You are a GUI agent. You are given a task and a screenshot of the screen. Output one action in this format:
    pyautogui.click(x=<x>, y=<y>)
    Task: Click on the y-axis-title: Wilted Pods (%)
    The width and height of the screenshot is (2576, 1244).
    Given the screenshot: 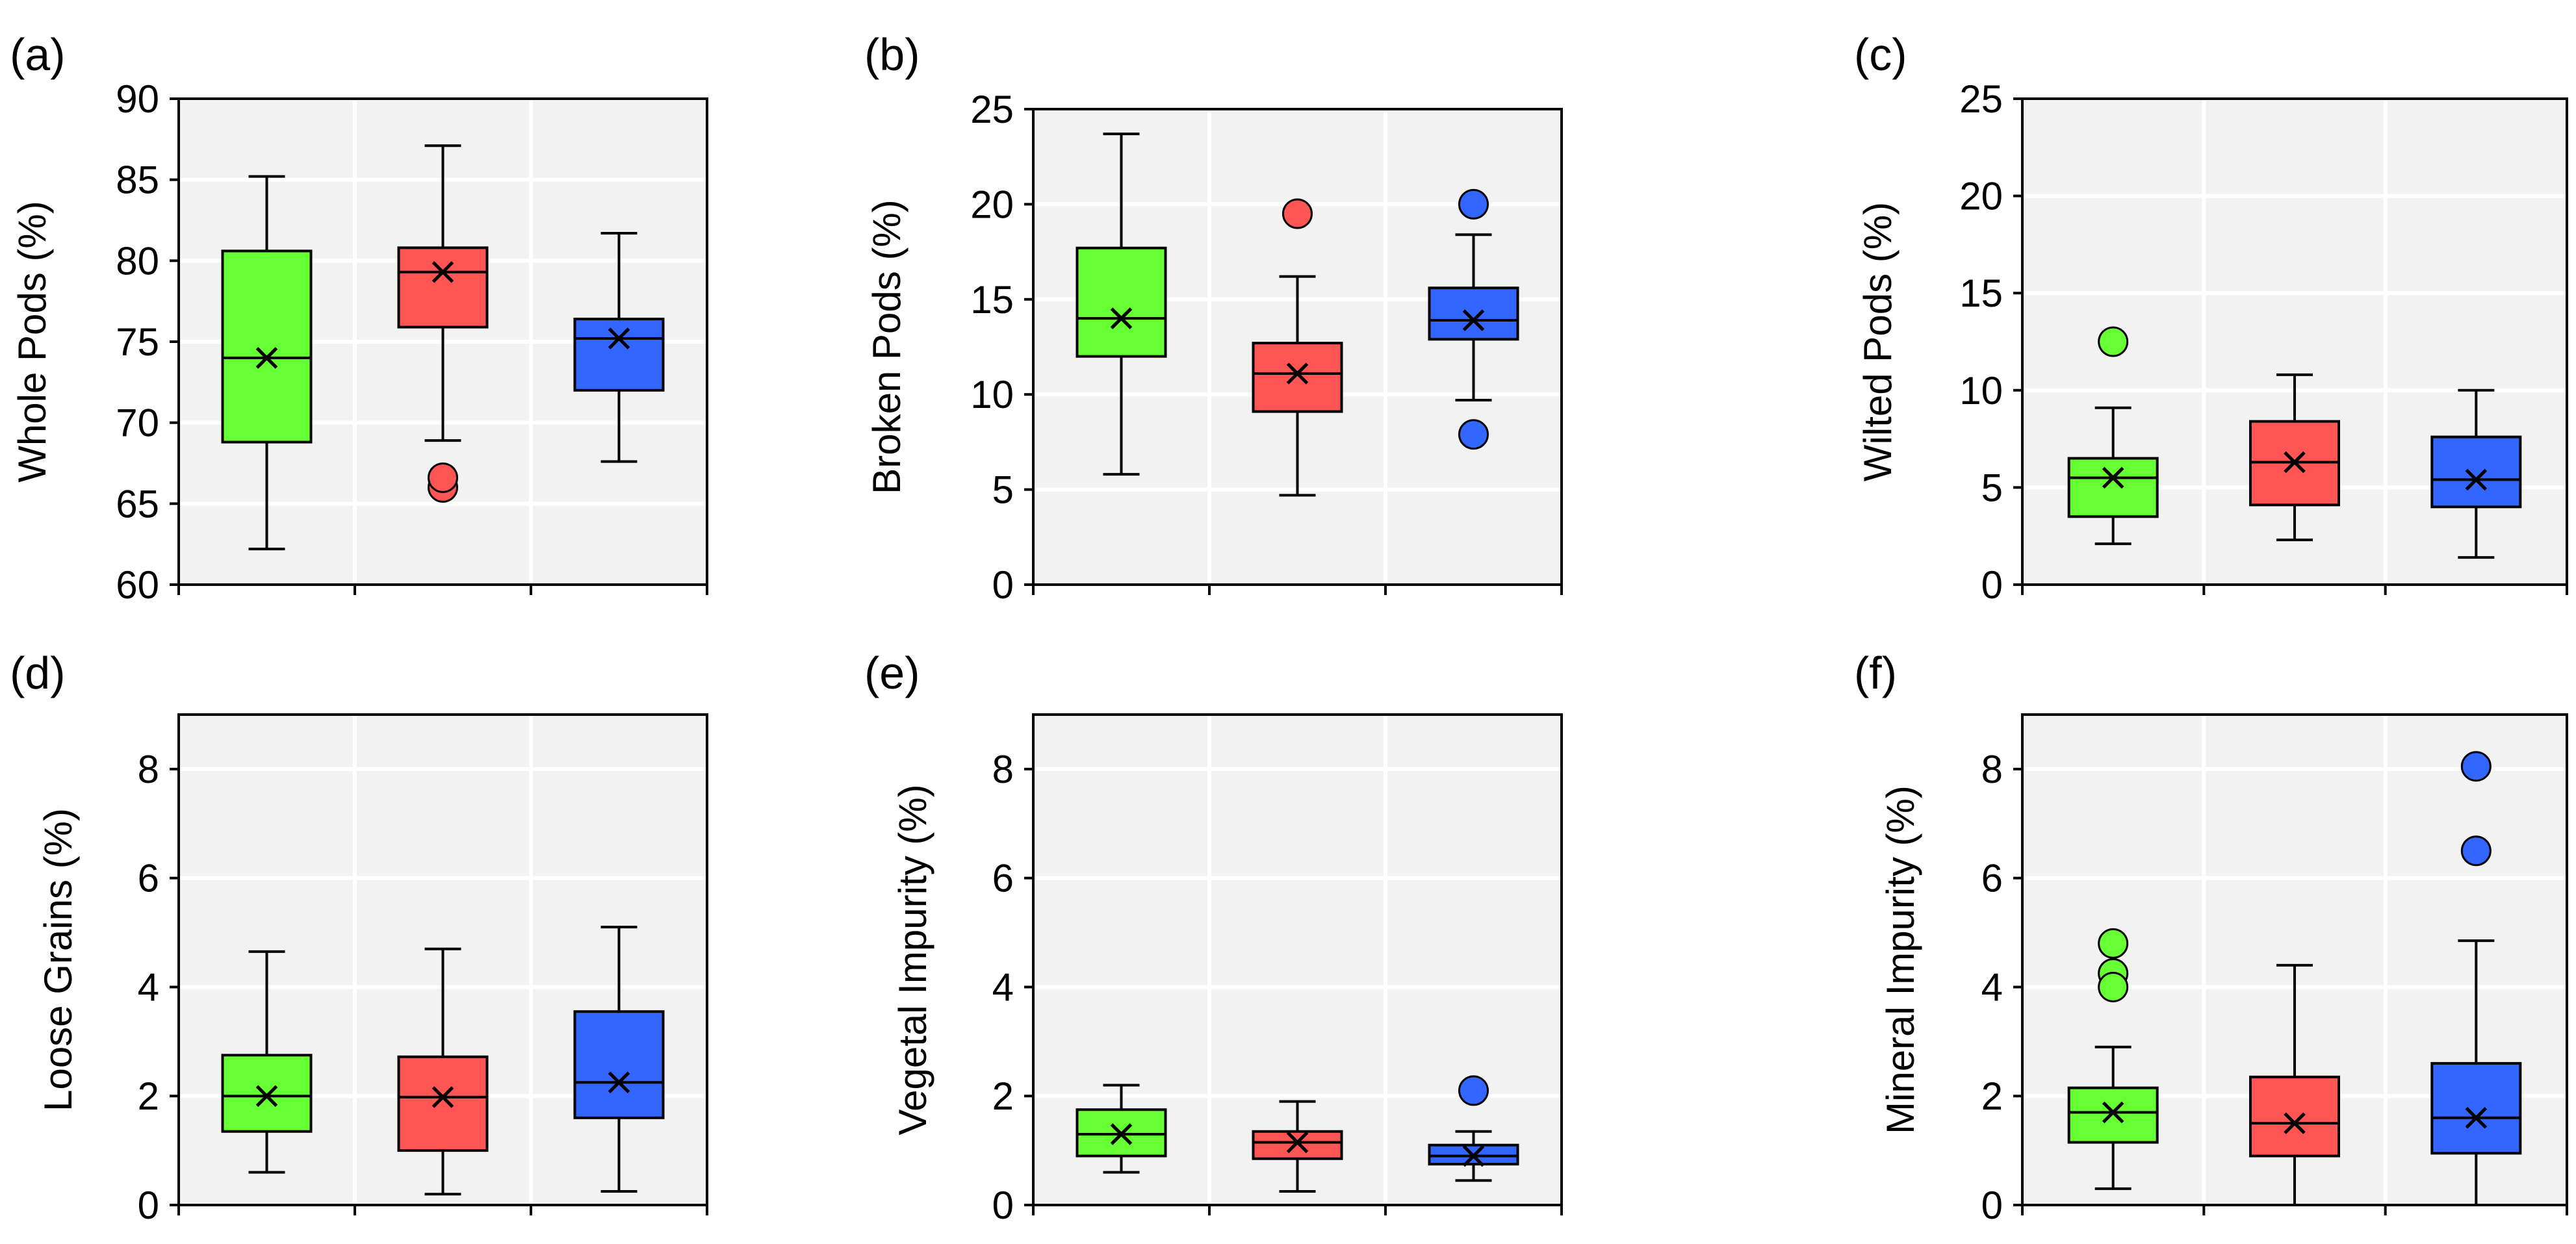 What is the action you would take?
    pyautogui.click(x=1878, y=341)
    